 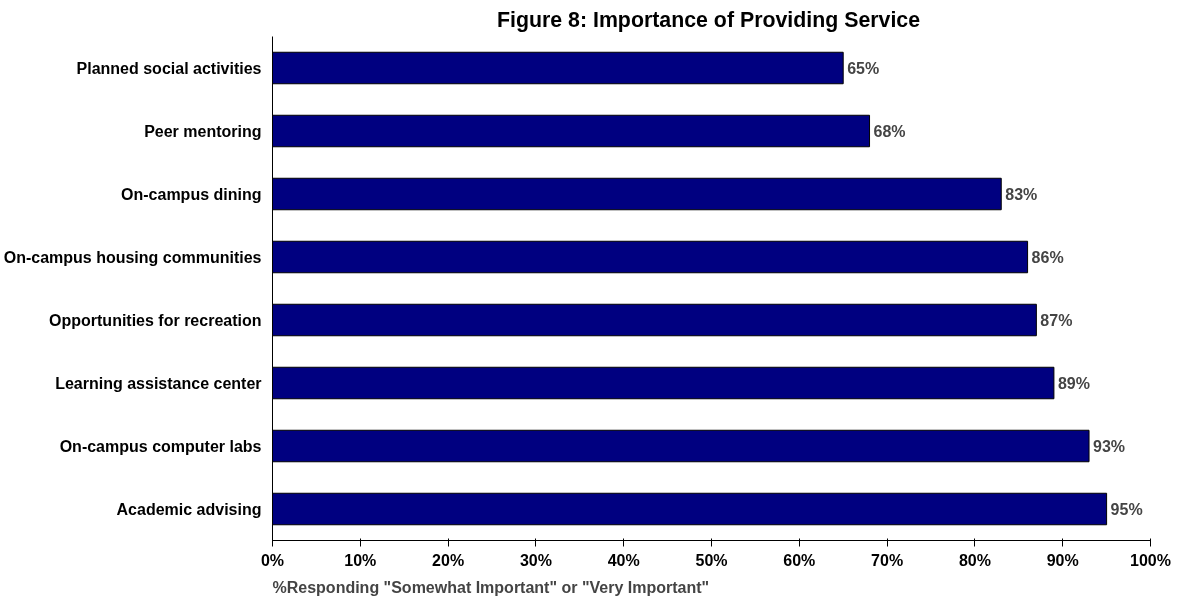 What do you see at coordinates (1109, 446) in the screenshot?
I see `data-label: 93%` at bounding box center [1109, 446].